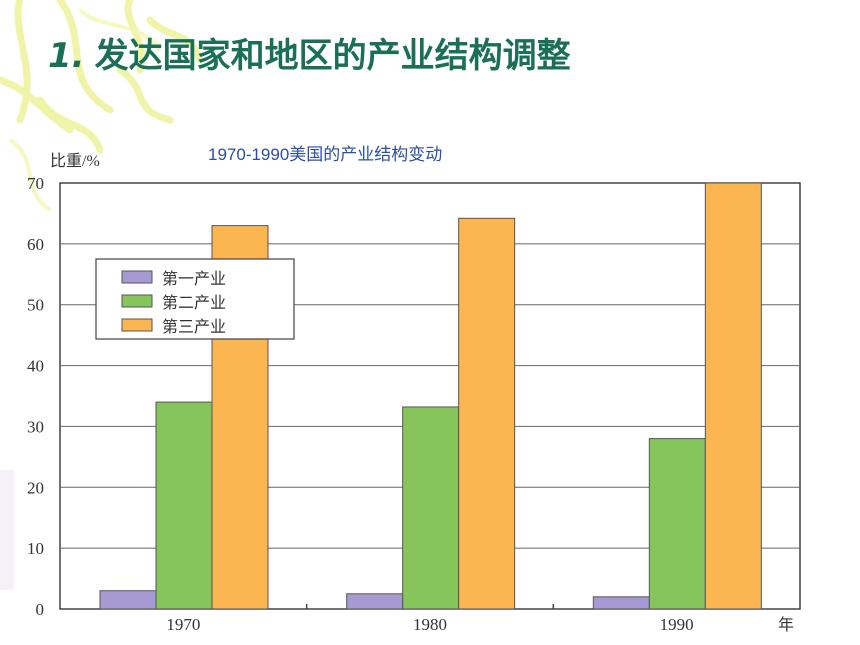 The height and width of the screenshot is (645, 860). What do you see at coordinates (786, 625) in the screenshot?
I see `x-axis-label: 年` at bounding box center [786, 625].